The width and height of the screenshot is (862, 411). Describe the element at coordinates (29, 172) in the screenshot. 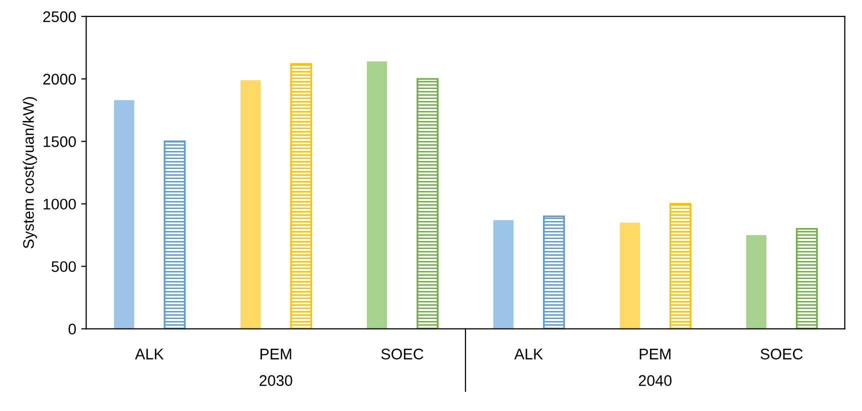

I see `y-axis-title: System cost(yuan/kW)` at that location.